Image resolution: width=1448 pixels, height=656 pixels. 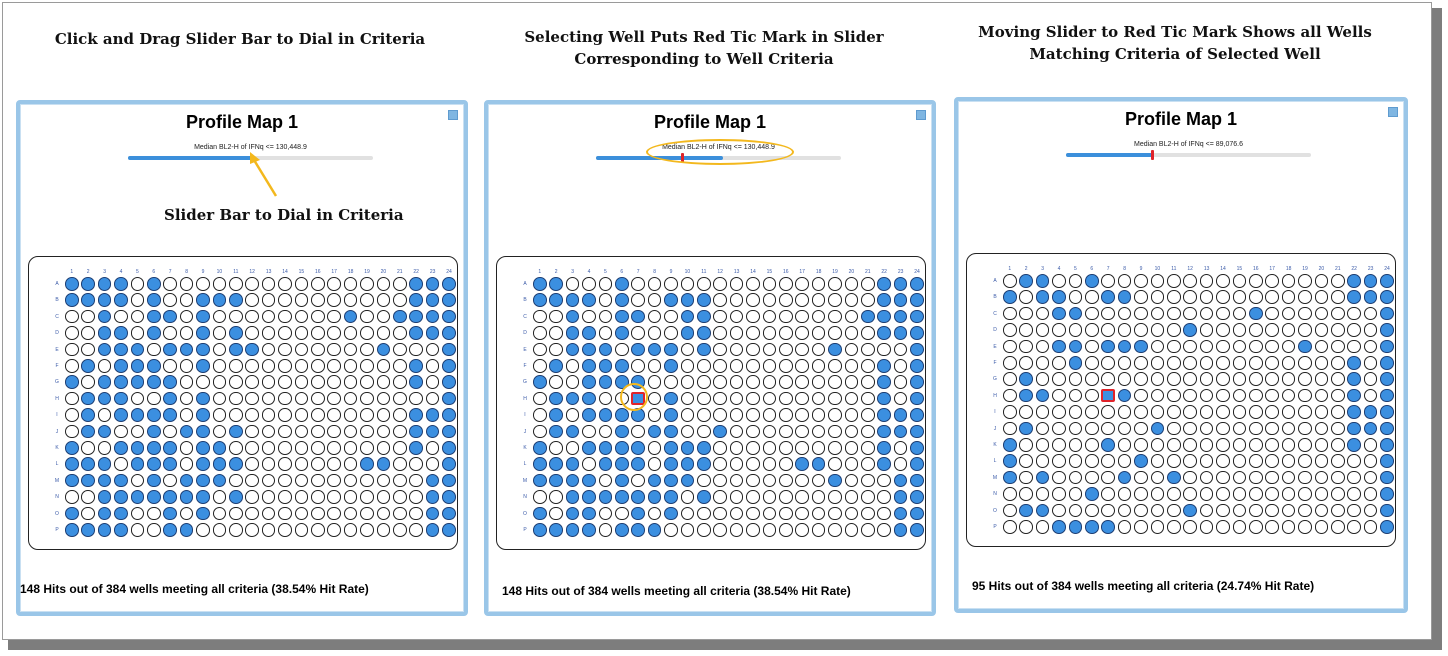 What do you see at coordinates (1393, 112) in the screenshot?
I see `panel-resize-handle` at bounding box center [1393, 112].